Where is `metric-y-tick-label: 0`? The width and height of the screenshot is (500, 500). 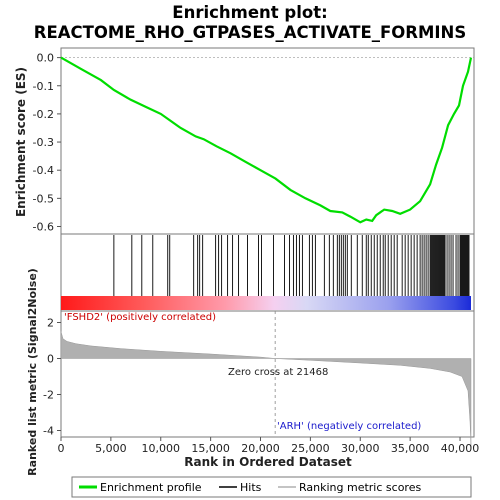 metric-y-tick-label: 0 is located at coordinates (50, 359).